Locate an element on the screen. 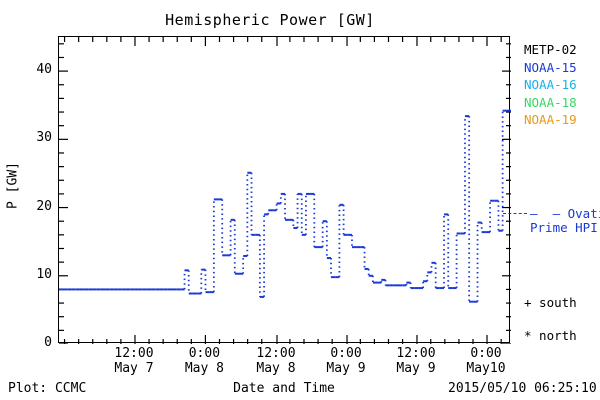  legend-marker-south: + south is located at coordinates (550, 302).